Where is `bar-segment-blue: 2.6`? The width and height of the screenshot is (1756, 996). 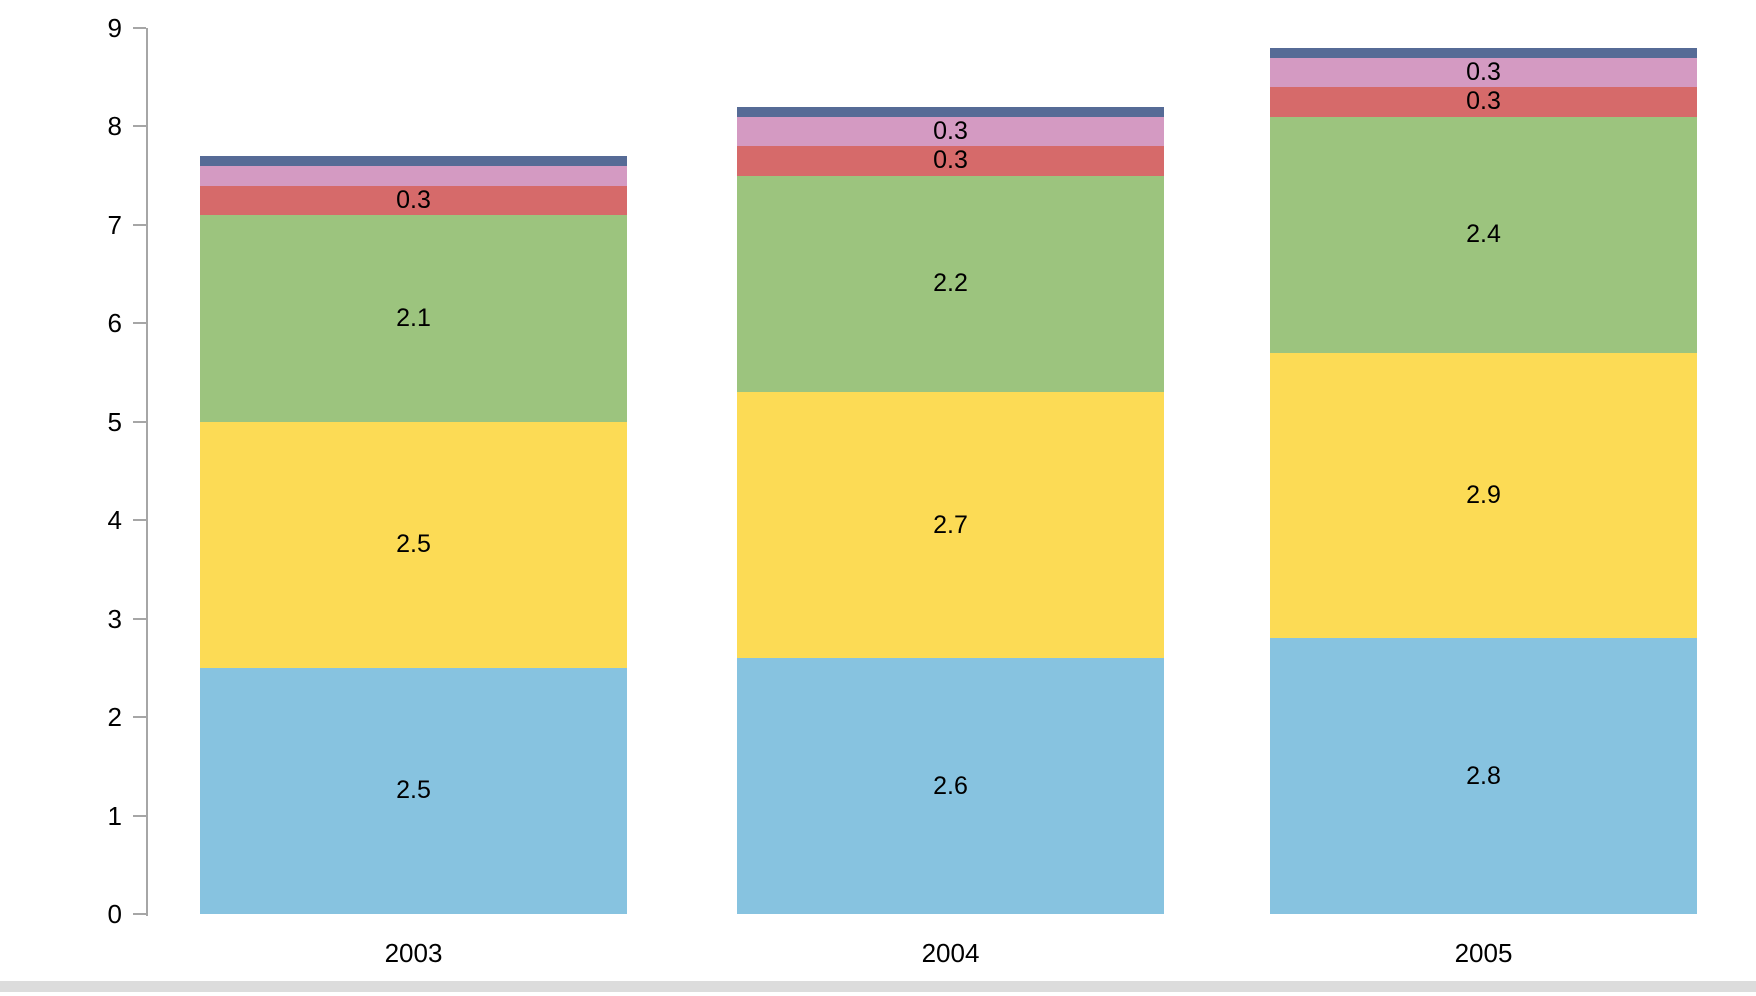
bar-segment-blue: 2.6 is located at coordinates (950, 786).